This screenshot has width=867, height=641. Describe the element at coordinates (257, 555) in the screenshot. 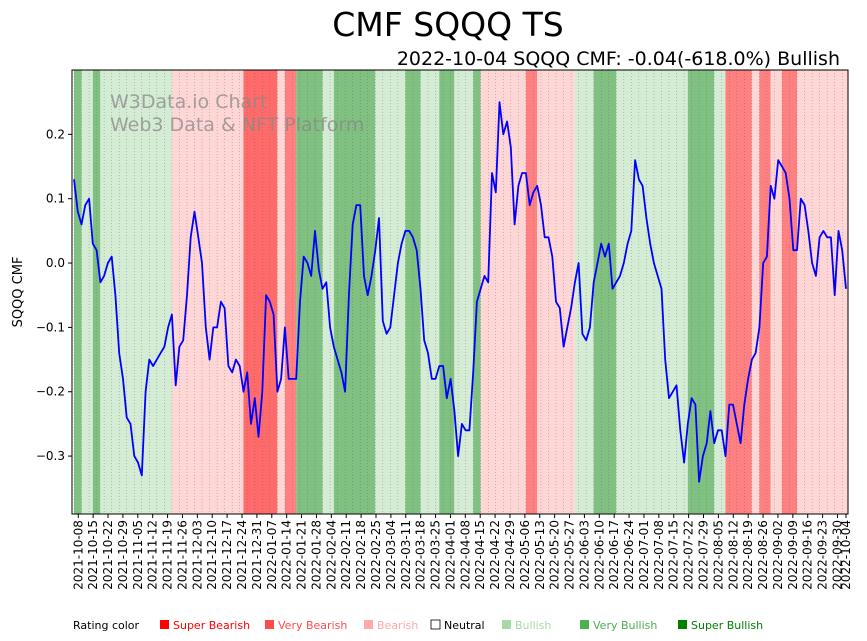

I see `x-tick-label: 2021-12-31` at that location.